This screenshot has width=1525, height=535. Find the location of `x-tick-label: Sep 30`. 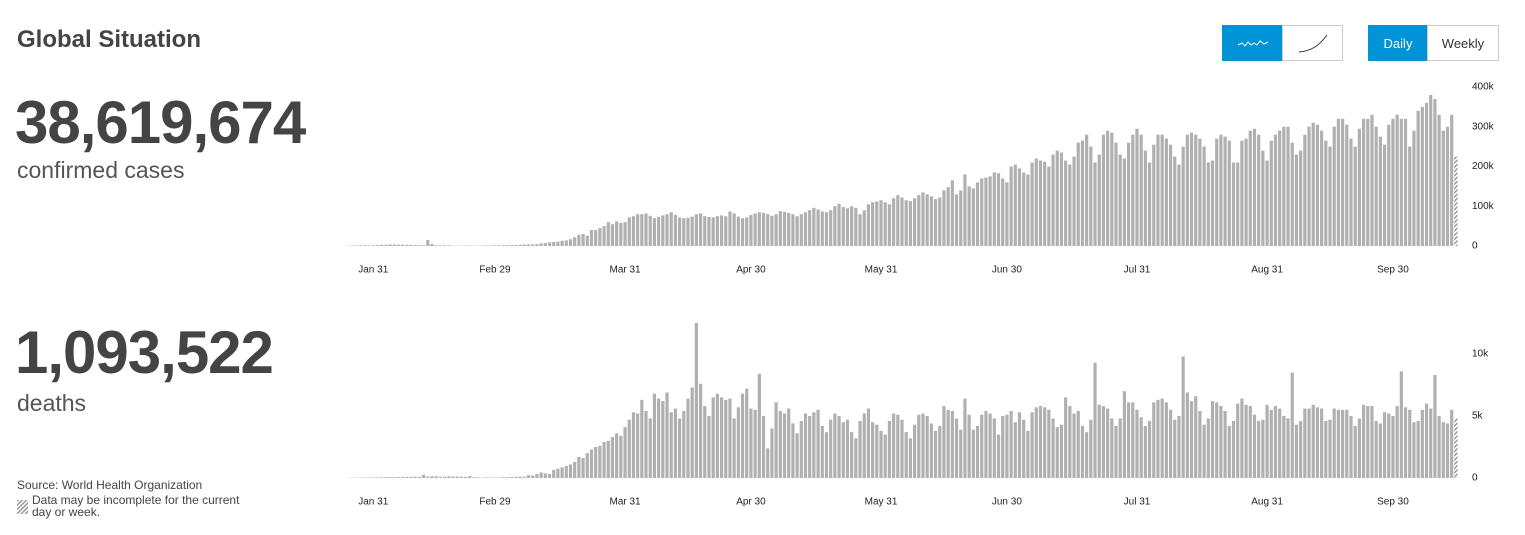

x-tick-label: Sep 30 is located at coordinates (1393, 502).